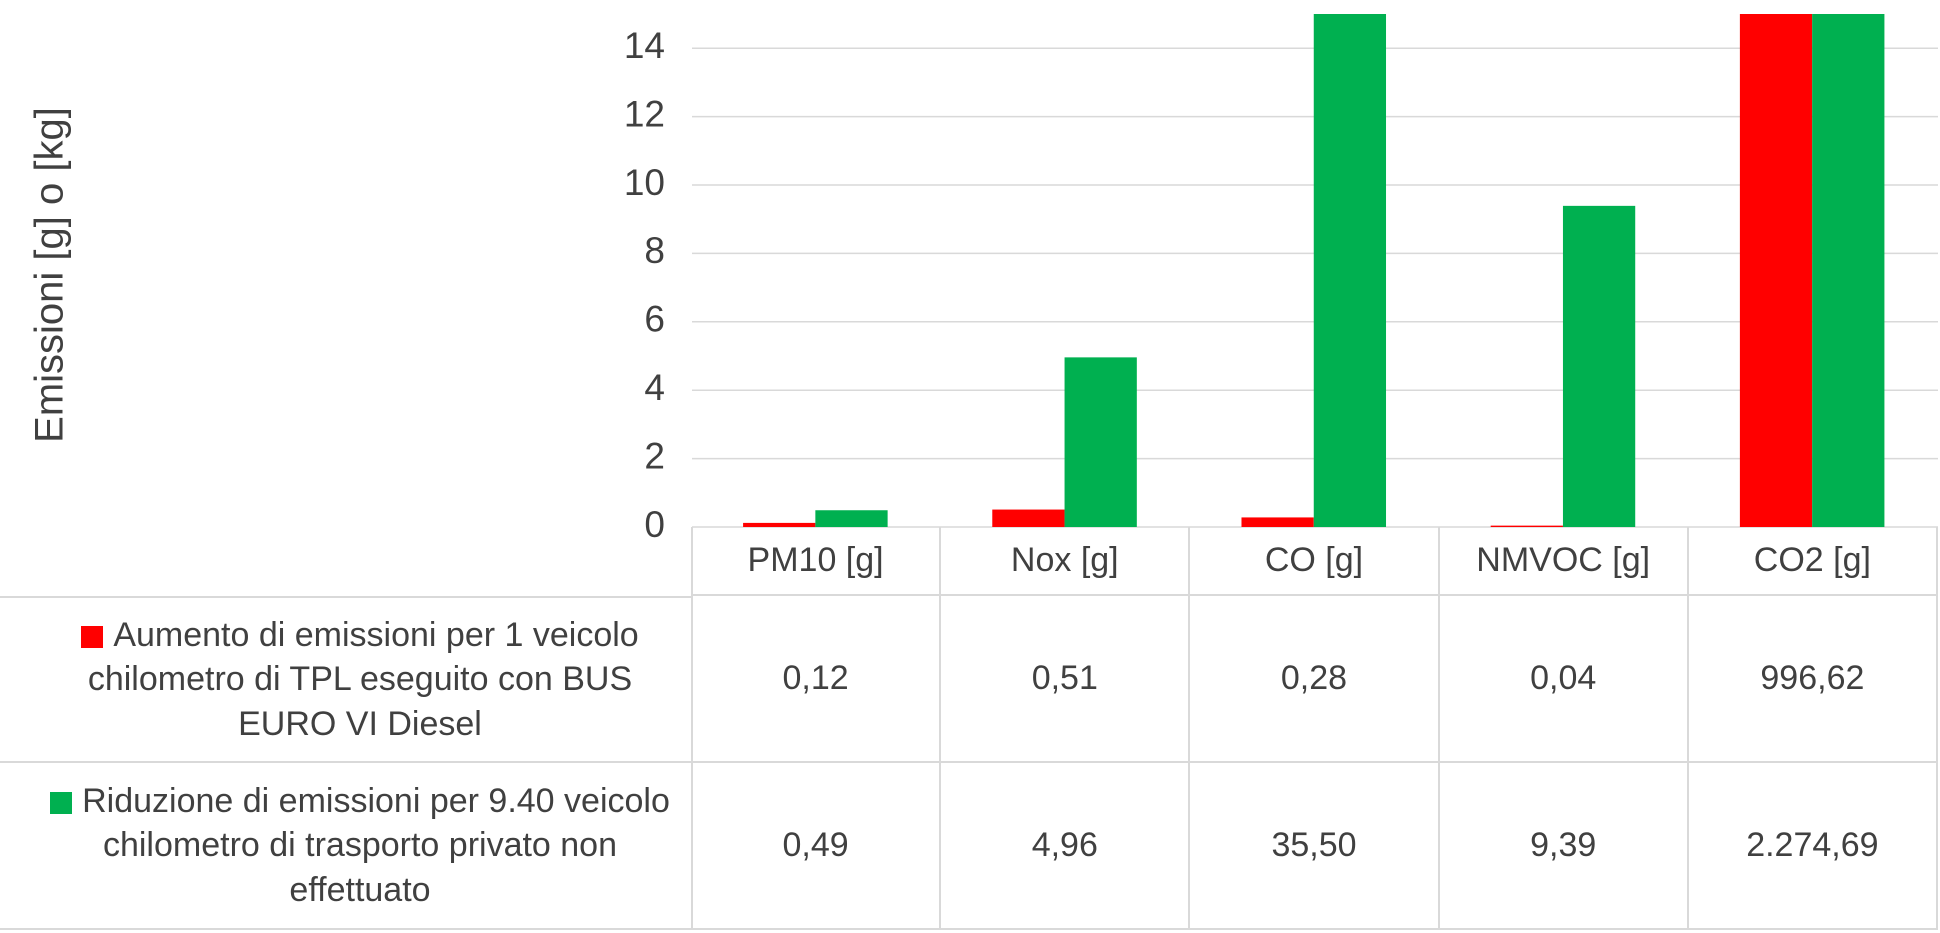 The image size is (1940, 933). I want to click on value-cell: 996,62, so click(1813, 679).